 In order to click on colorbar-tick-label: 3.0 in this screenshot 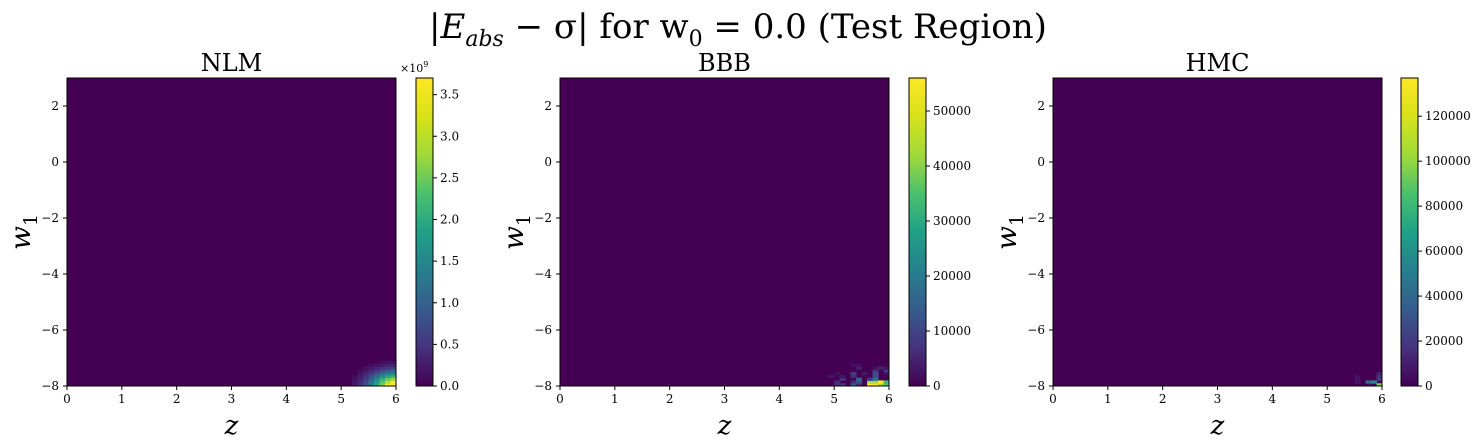, I will do `click(449, 136)`.